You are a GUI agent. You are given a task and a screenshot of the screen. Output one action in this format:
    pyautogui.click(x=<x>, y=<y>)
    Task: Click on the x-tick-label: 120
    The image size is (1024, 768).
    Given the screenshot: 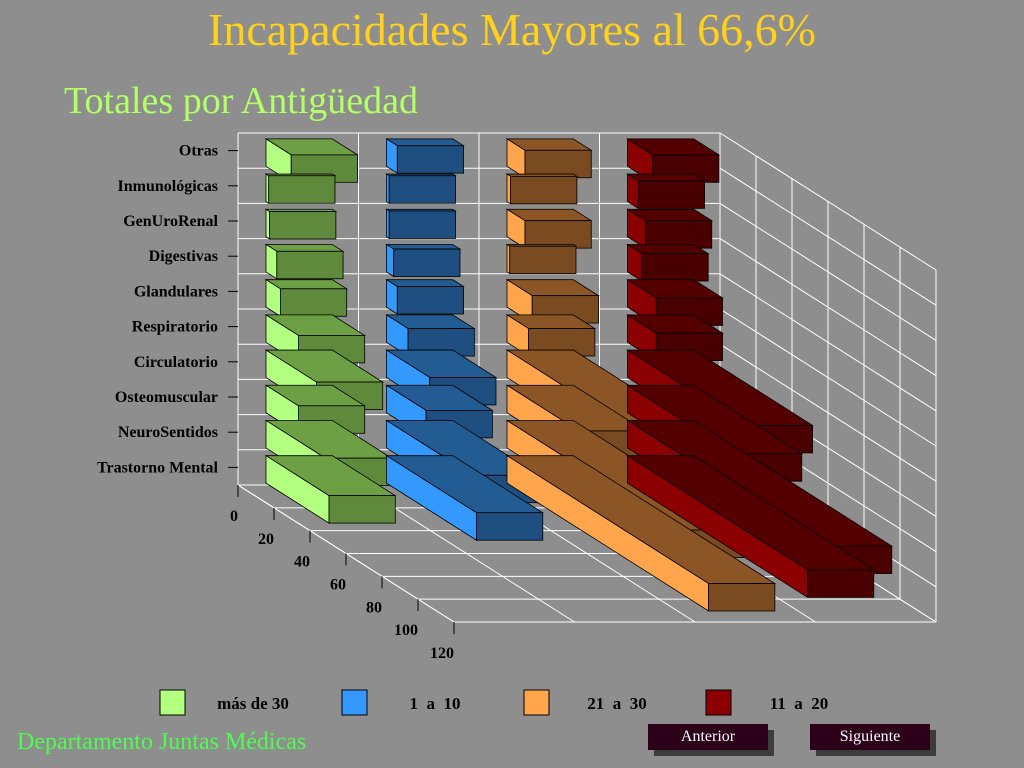 What is the action you would take?
    pyautogui.click(x=442, y=653)
    